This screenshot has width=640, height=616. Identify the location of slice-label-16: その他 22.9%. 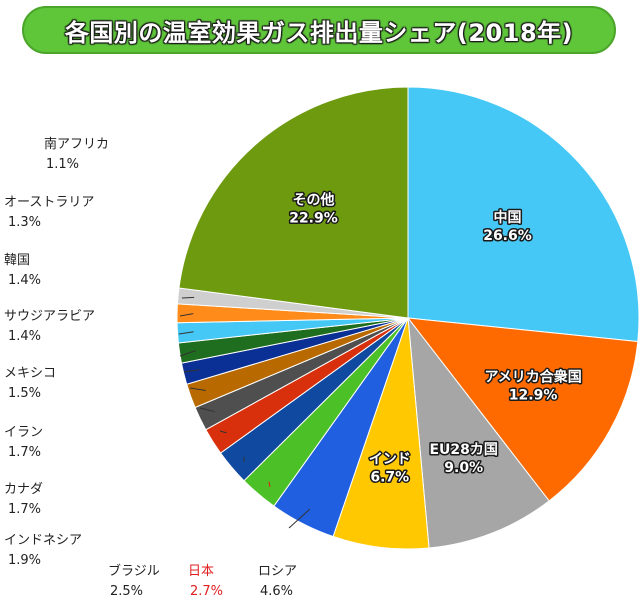
(313, 208).